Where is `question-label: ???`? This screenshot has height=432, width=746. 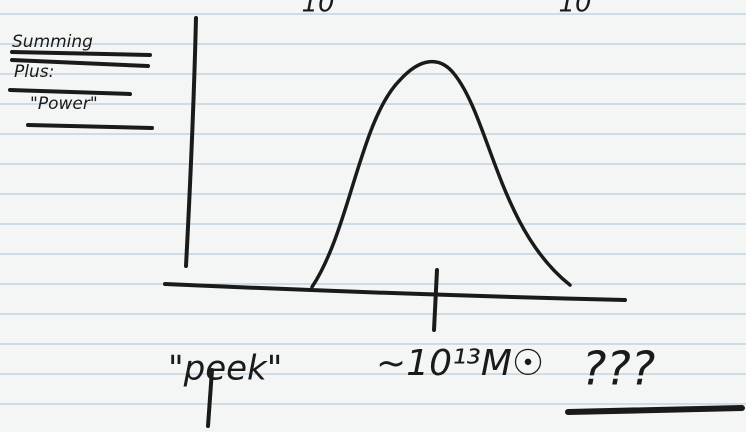
question-label: ??? is located at coordinates (618, 369).